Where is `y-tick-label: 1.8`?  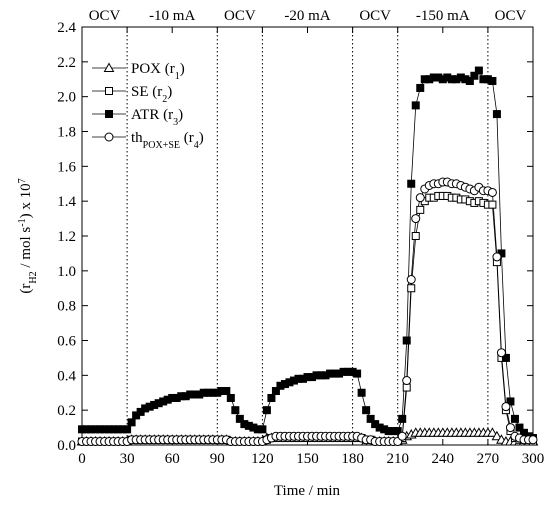 y-tick-label: 1.8 is located at coordinates (66, 133).